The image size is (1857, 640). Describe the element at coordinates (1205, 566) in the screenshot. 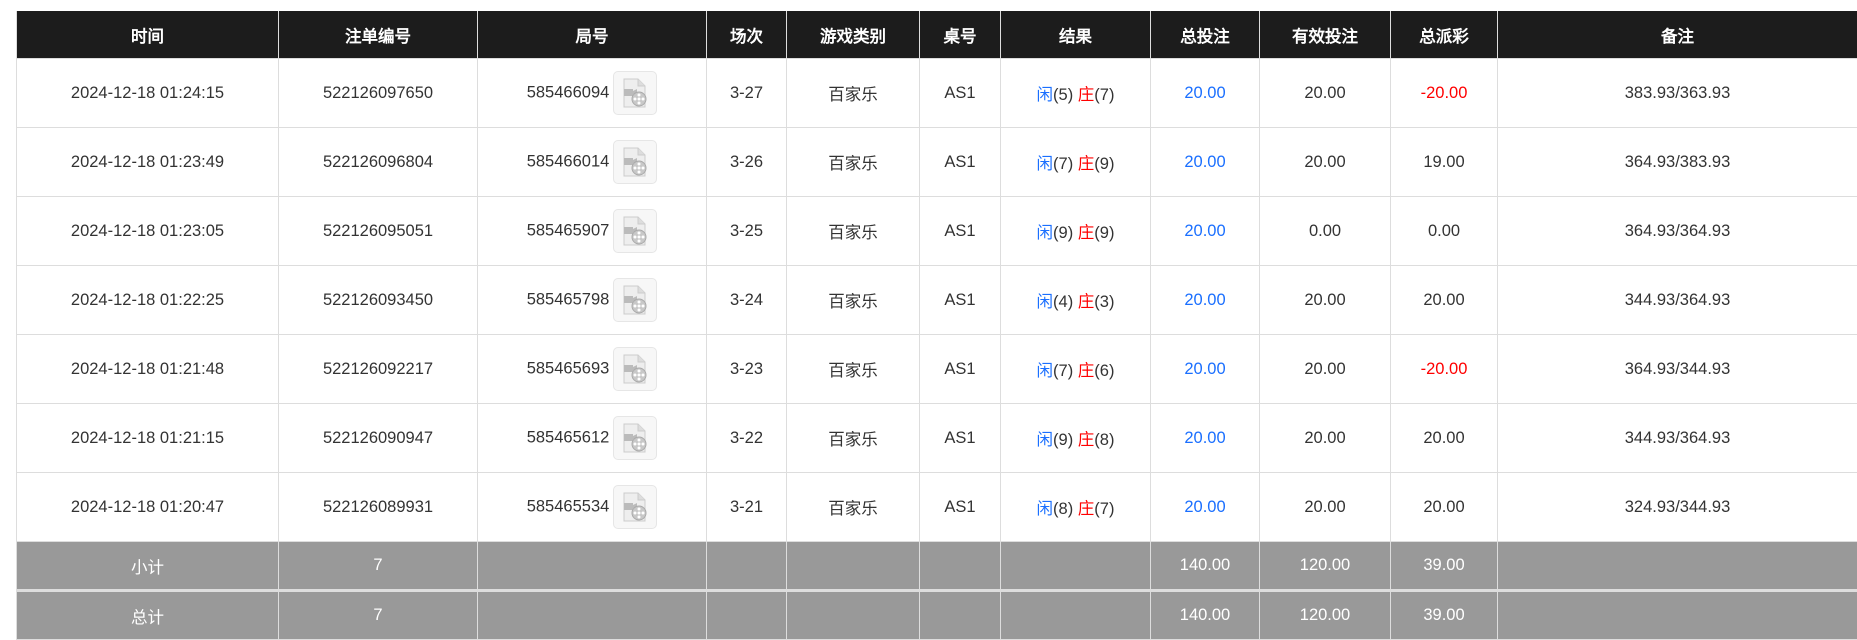

I see `subtotal-total-bet: 140.00` at that location.